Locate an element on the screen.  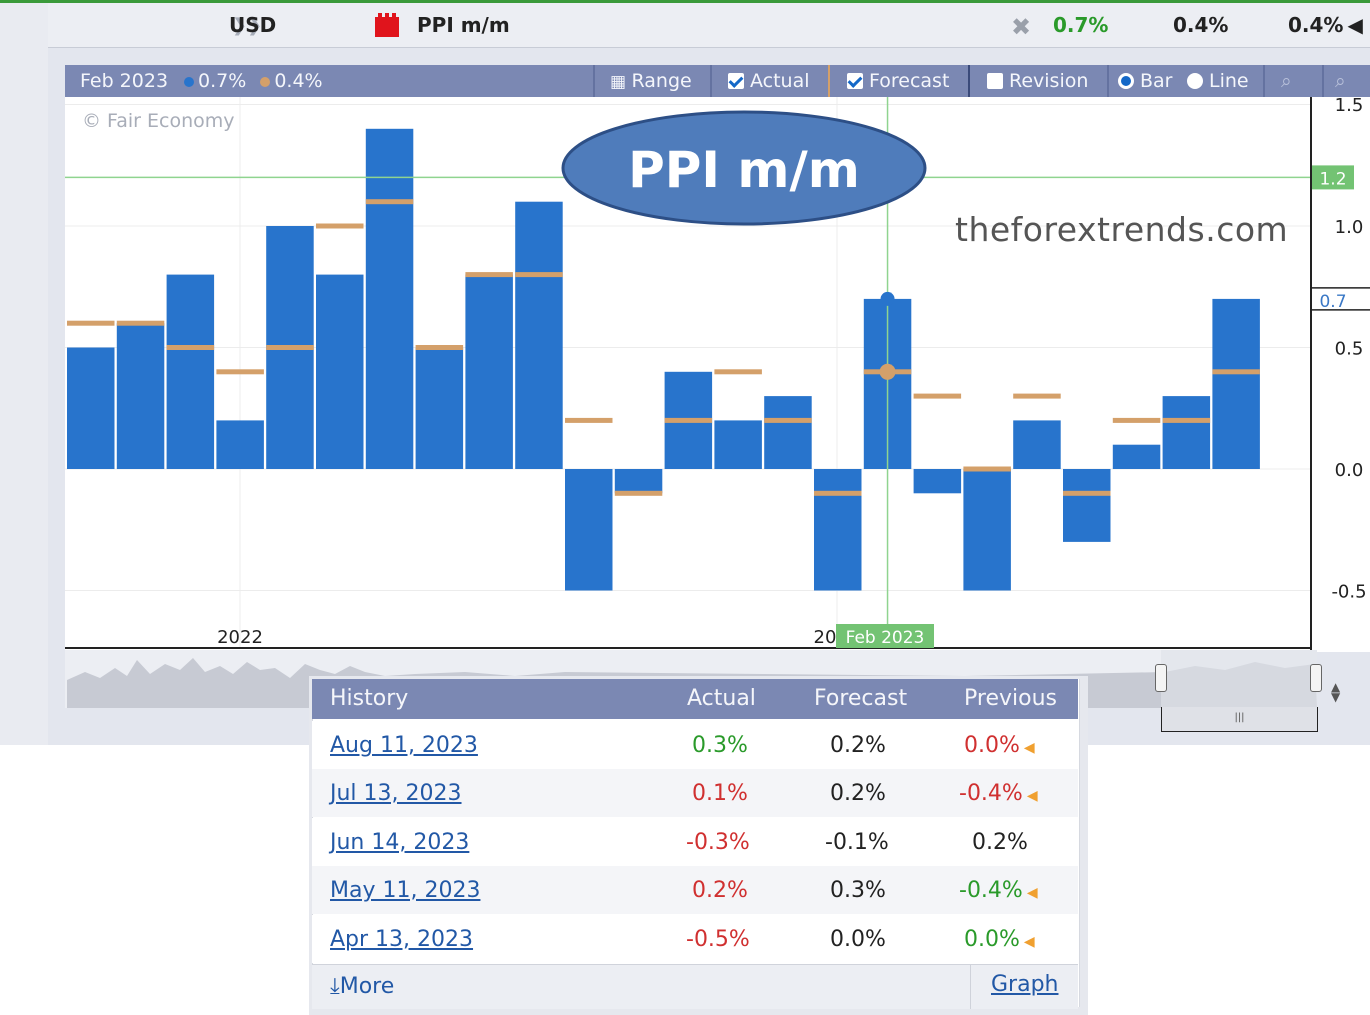
graph-link: Graph is located at coordinates (1025, 984).